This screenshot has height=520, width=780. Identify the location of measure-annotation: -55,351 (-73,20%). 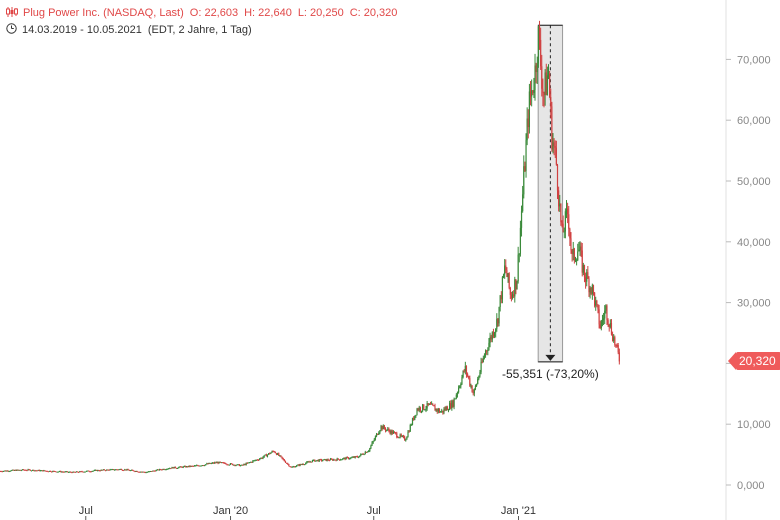
(550, 374).